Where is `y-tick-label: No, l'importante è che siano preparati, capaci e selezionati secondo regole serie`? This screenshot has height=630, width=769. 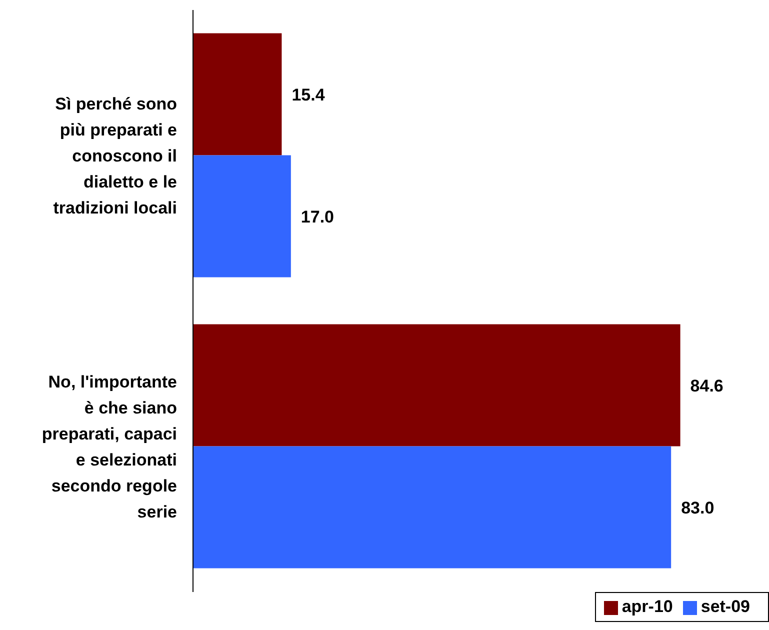
y-tick-label: No, l'importante è che siano preparati, capaci e selezionati secondo regole serie is located at coordinates (109, 447).